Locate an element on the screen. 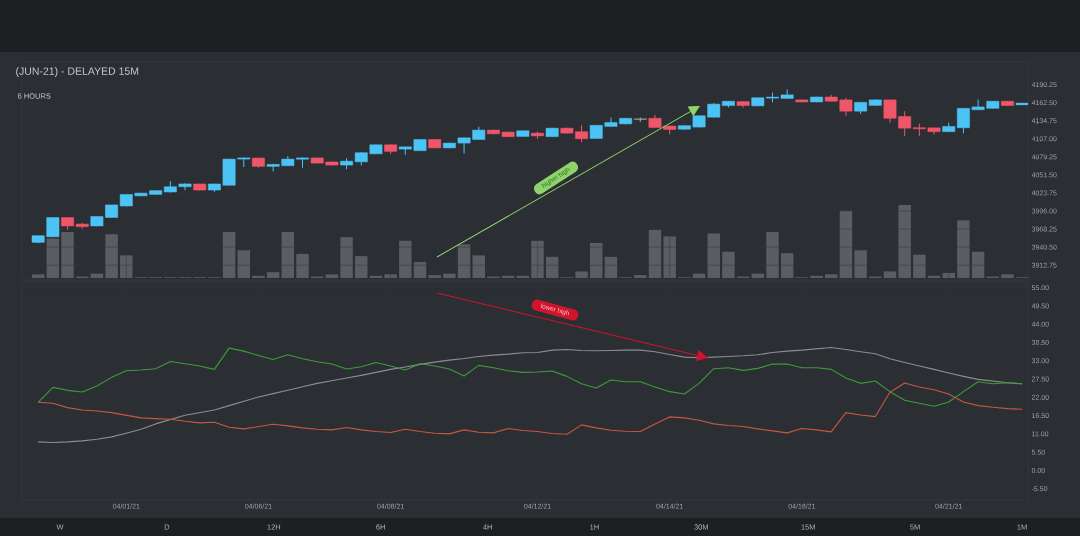 The height and width of the screenshot is (536, 1080). chart-title: (JUN-21) - DELAYED 15M is located at coordinates (77, 72).